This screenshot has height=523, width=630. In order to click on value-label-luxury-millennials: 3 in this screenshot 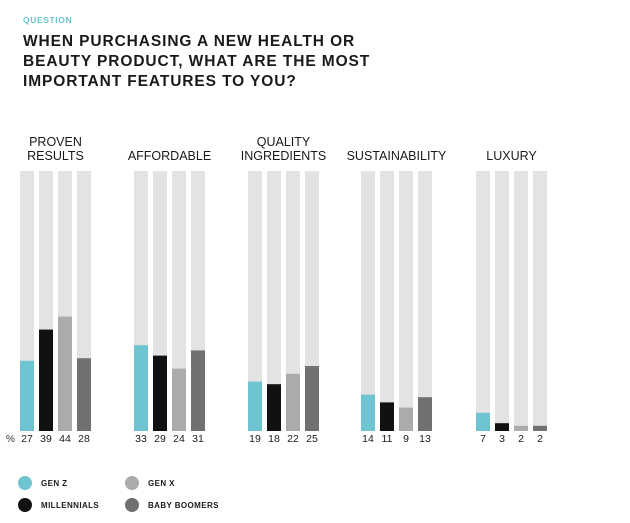, I will do `click(502, 439)`.